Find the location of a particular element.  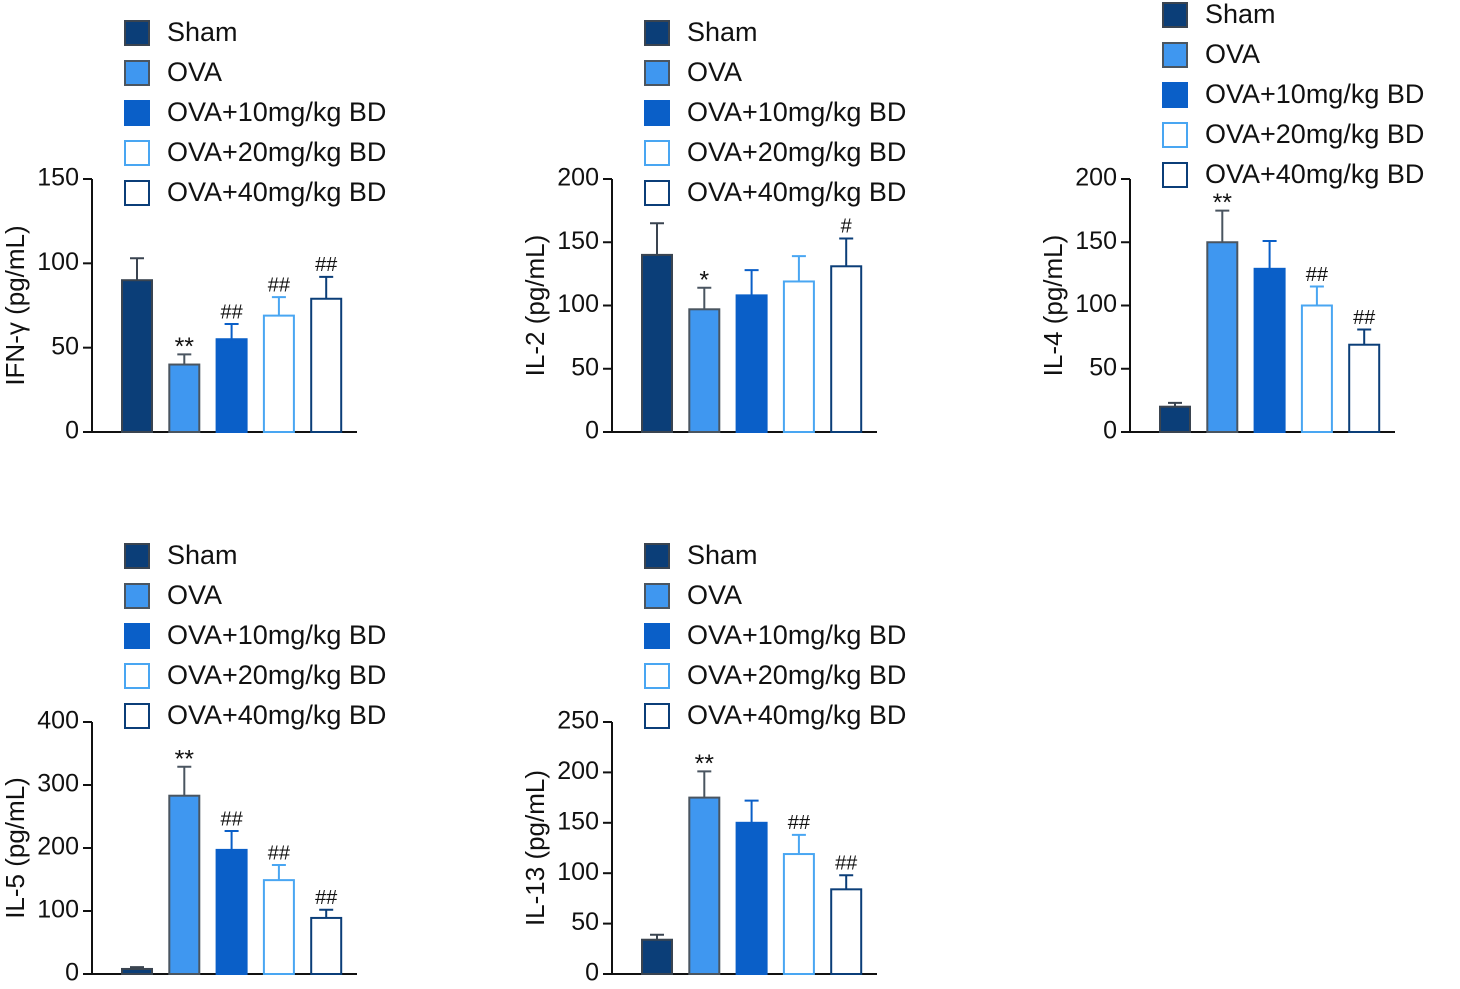

y-axis-label: IFN-γ (pg/mL) is located at coordinates (15, 305).